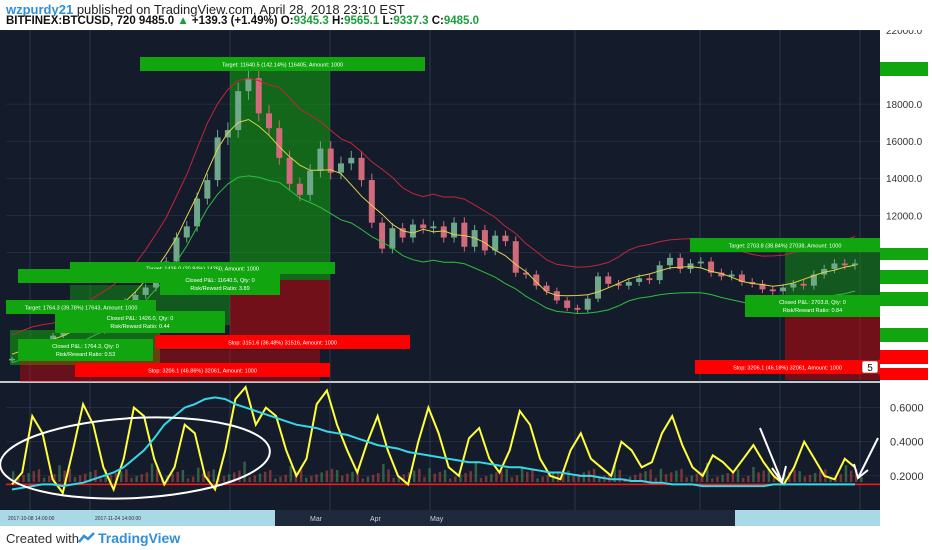 This screenshot has height=550, width=932. Describe the element at coordinates (31, 519) in the screenshot. I see `time-tick-label: 2017-10-08 14:00:00` at that location.